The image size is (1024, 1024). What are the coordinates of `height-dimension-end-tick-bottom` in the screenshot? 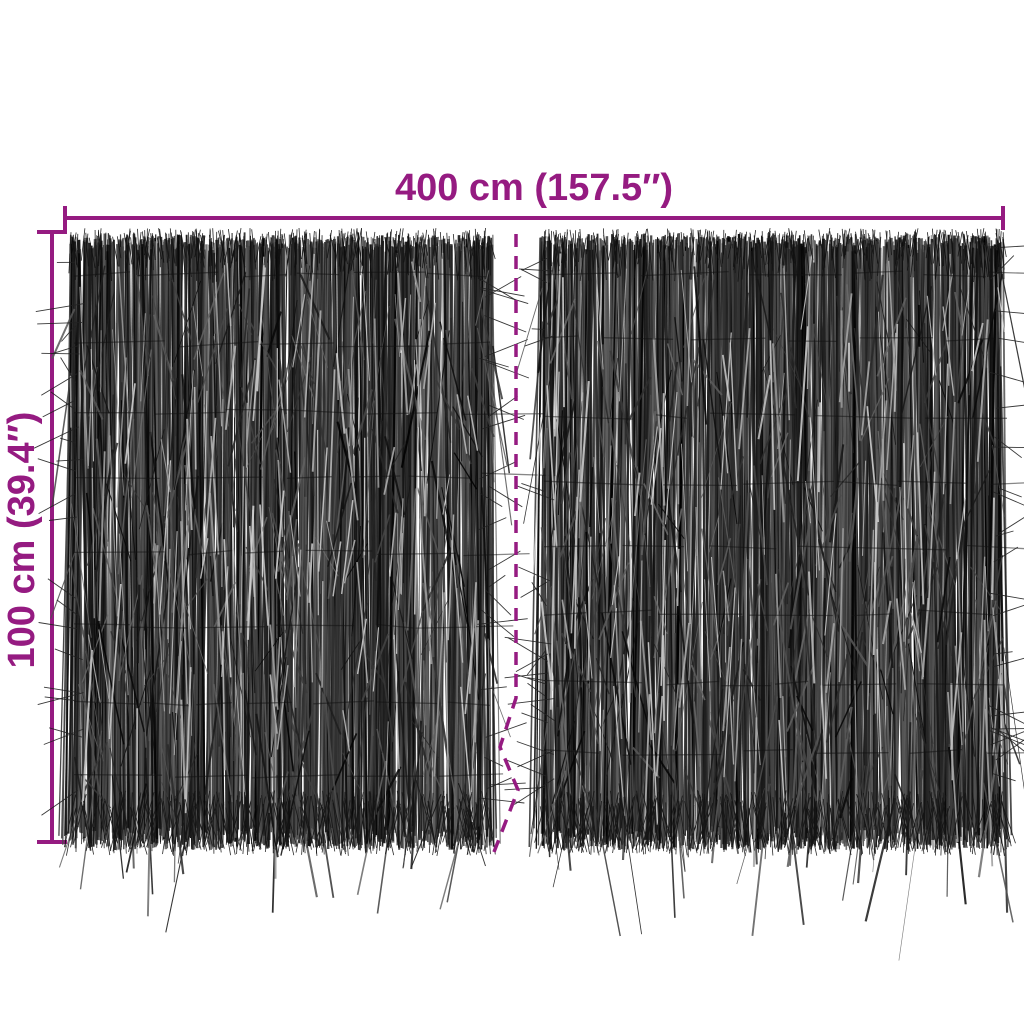 It's located at (52, 842).